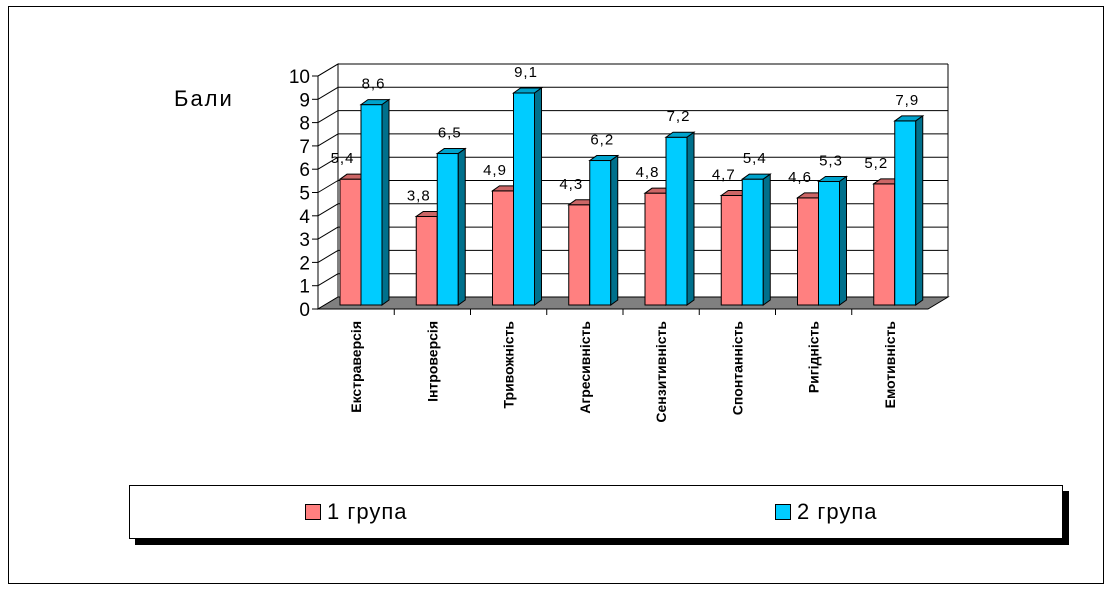 The image size is (1110, 589). I want to click on y-tick-label: 8, so click(304, 124).